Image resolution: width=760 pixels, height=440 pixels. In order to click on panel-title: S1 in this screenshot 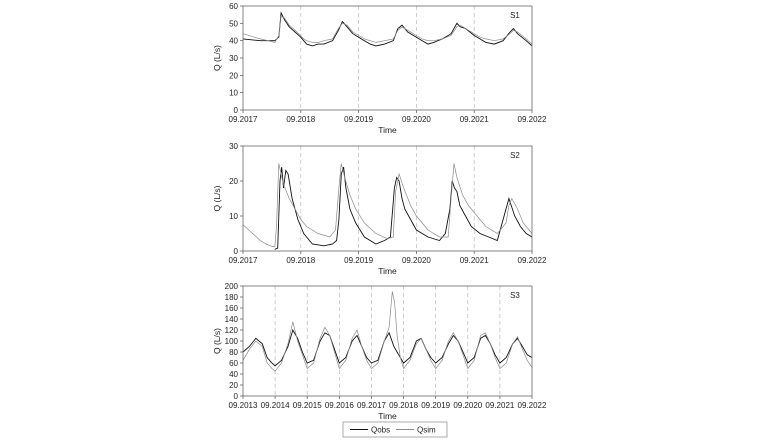, I will do `click(515, 15)`.